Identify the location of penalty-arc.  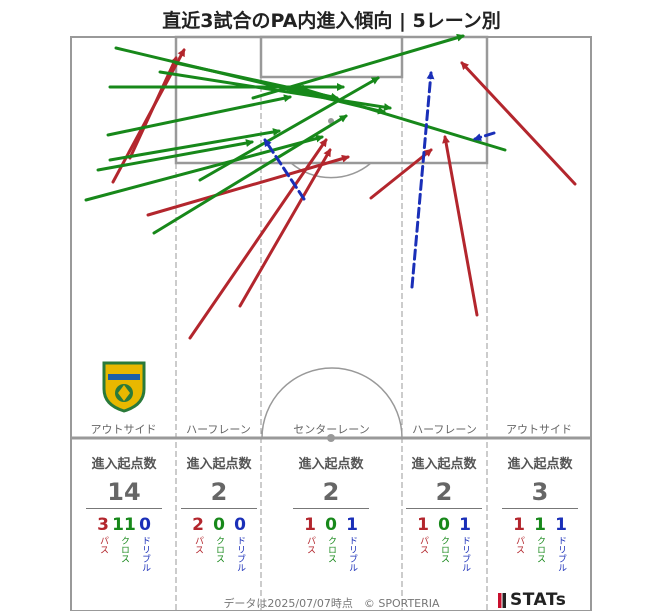
(331, 170).